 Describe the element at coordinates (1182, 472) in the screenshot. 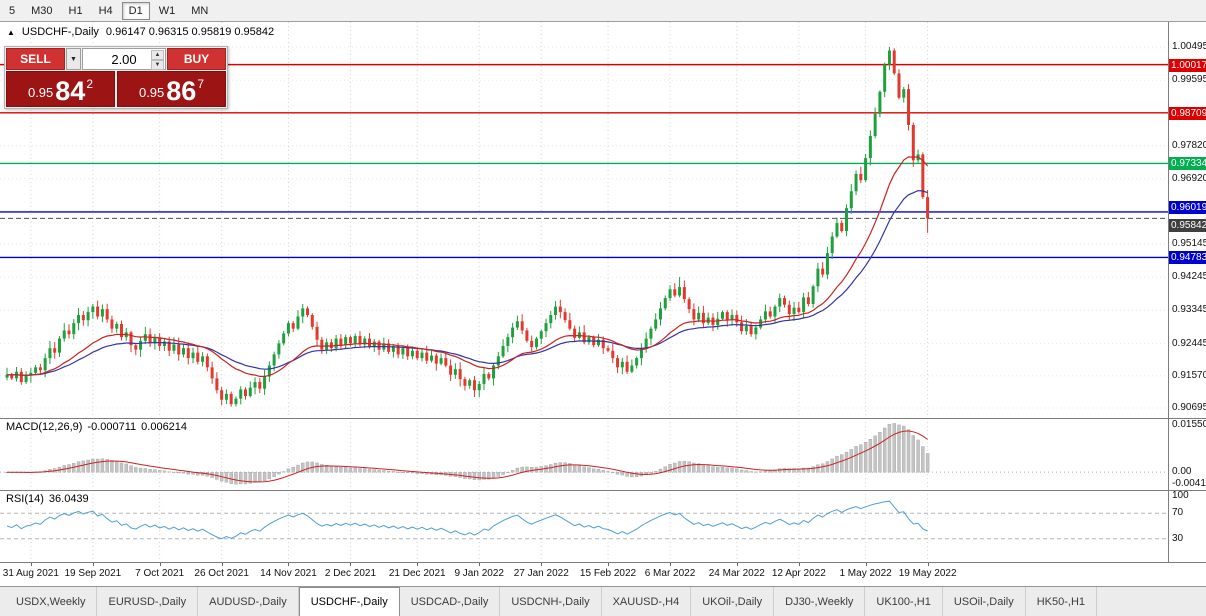

I see `macd-axis-label: 0.00` at that location.